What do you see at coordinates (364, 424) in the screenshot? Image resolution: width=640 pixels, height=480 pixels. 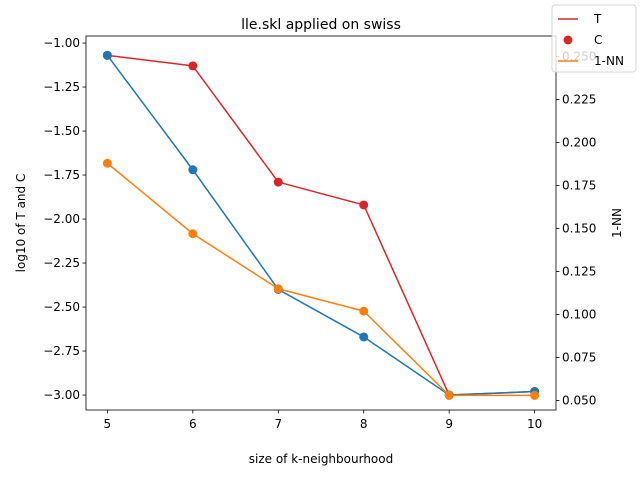 I see `x-tick-label: 8` at bounding box center [364, 424].